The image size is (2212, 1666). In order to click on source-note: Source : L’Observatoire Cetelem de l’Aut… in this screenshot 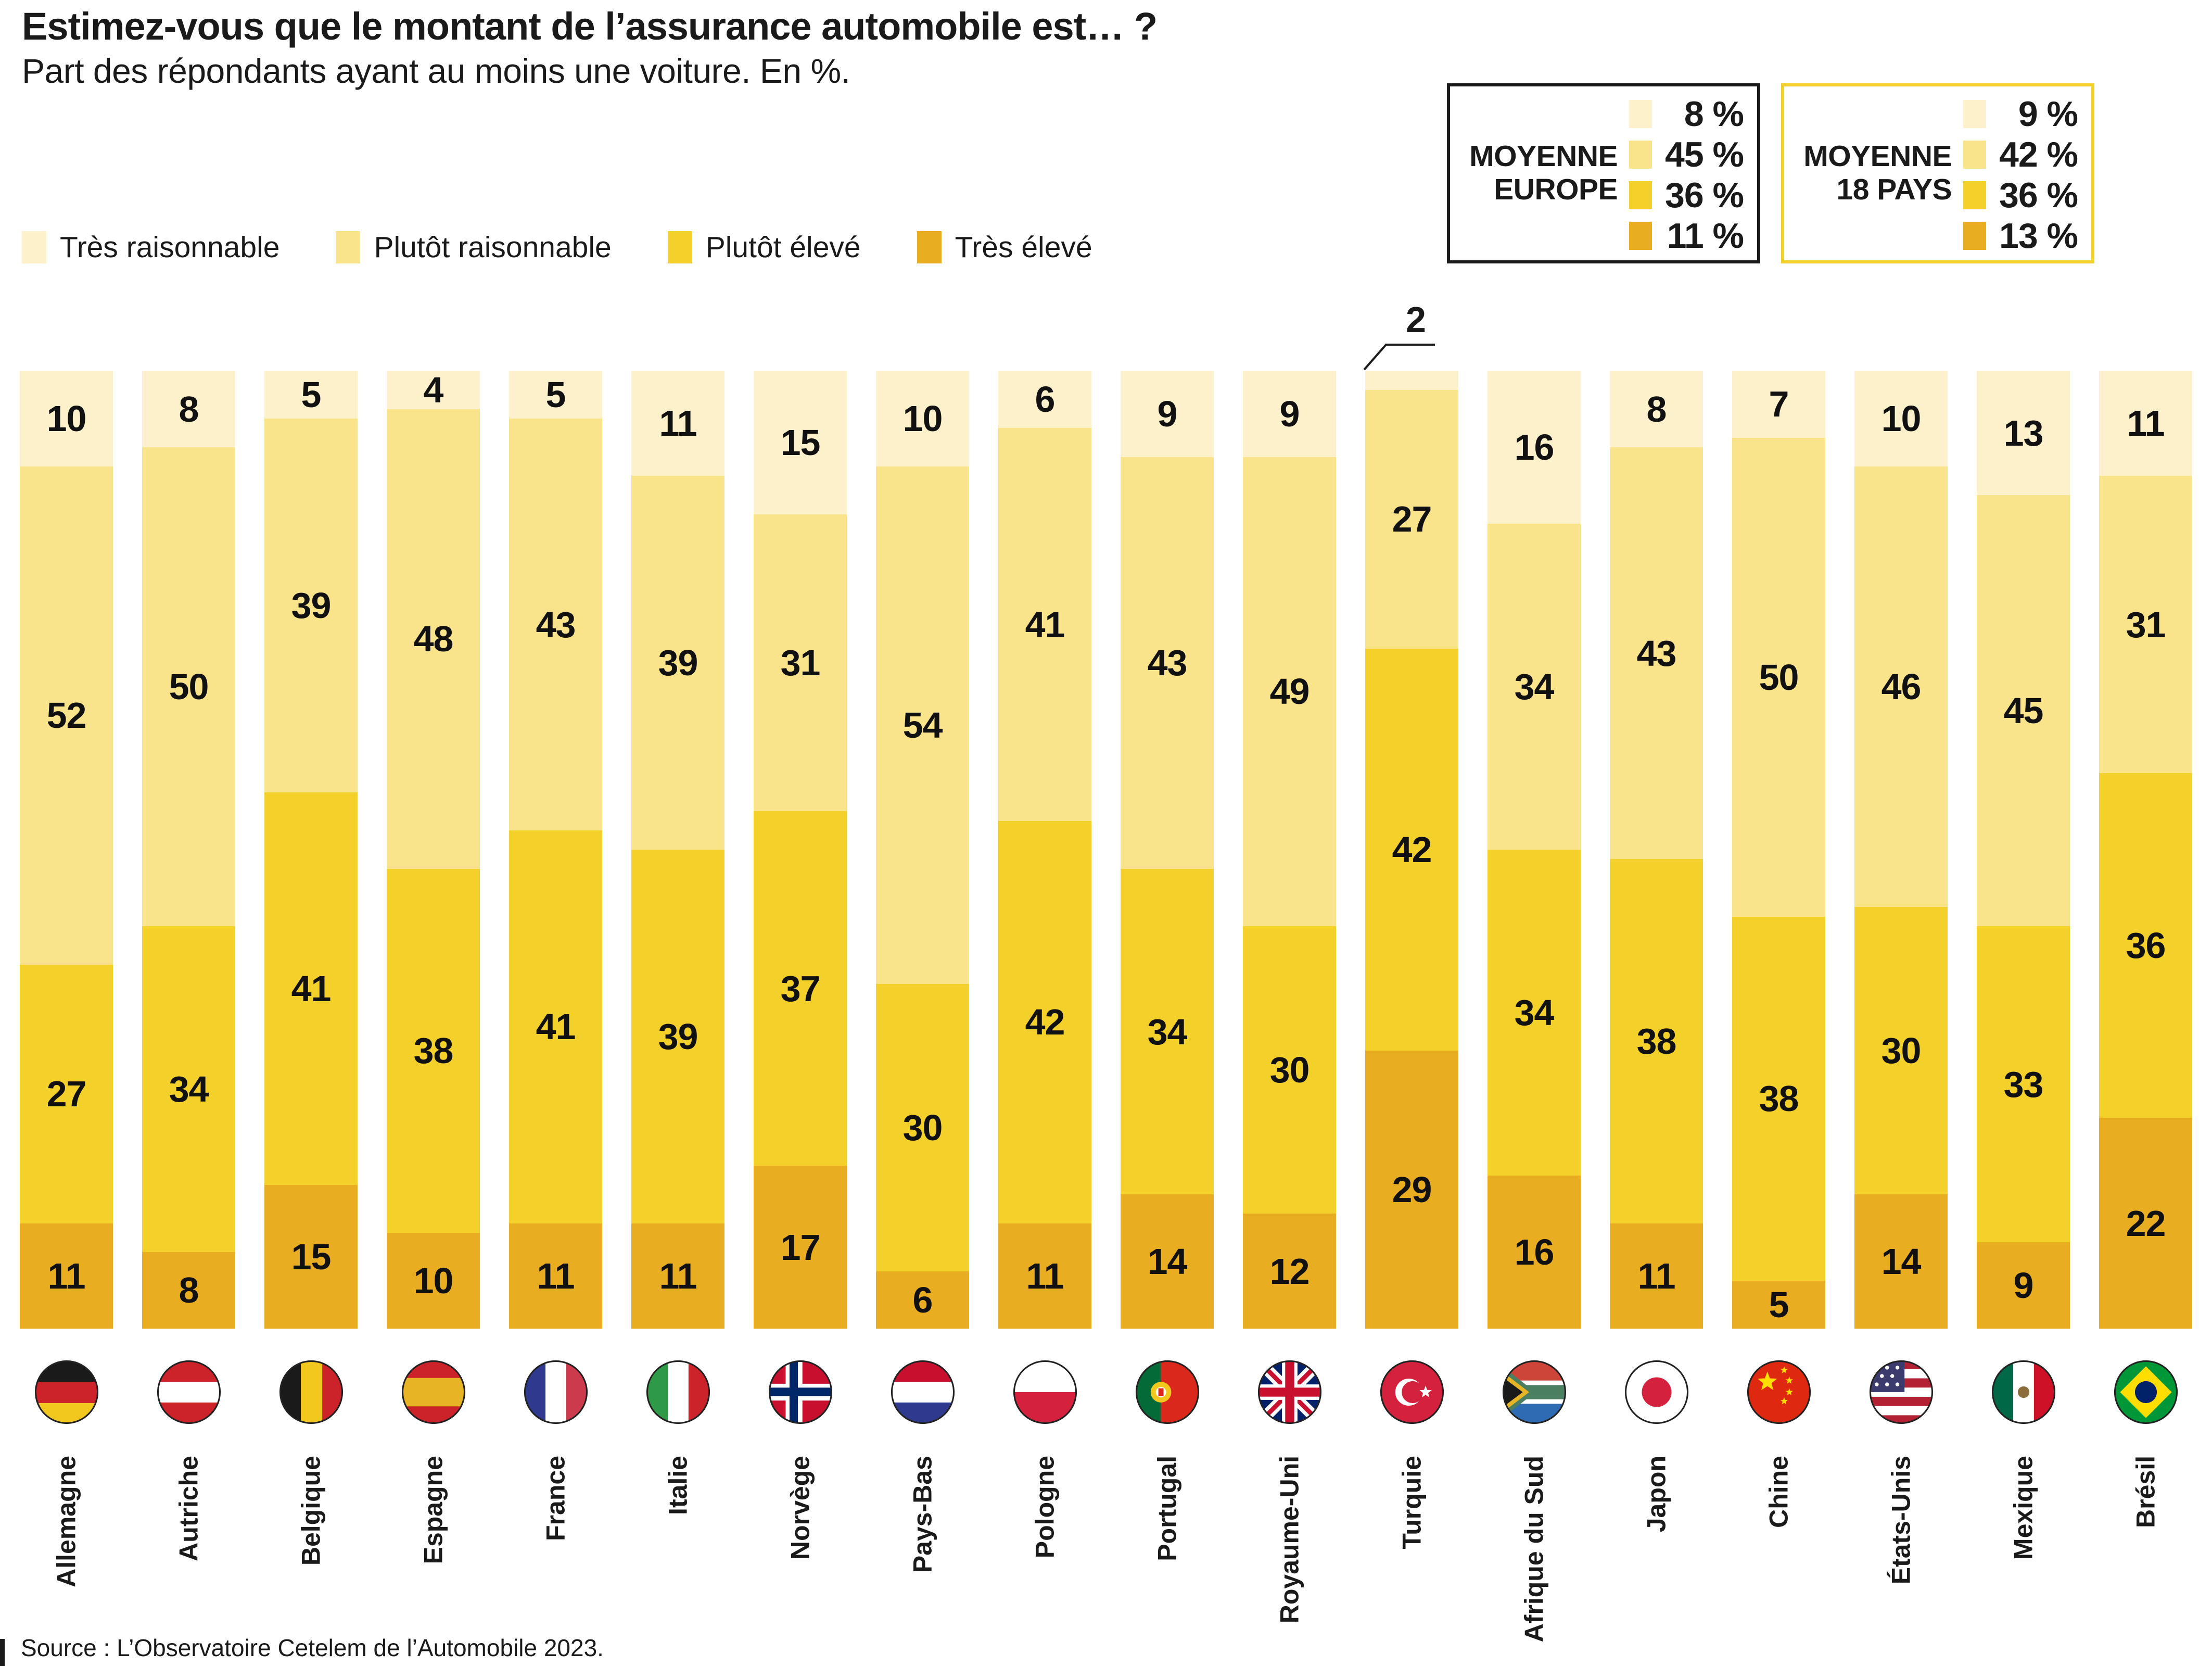, I will do `click(312, 1647)`.